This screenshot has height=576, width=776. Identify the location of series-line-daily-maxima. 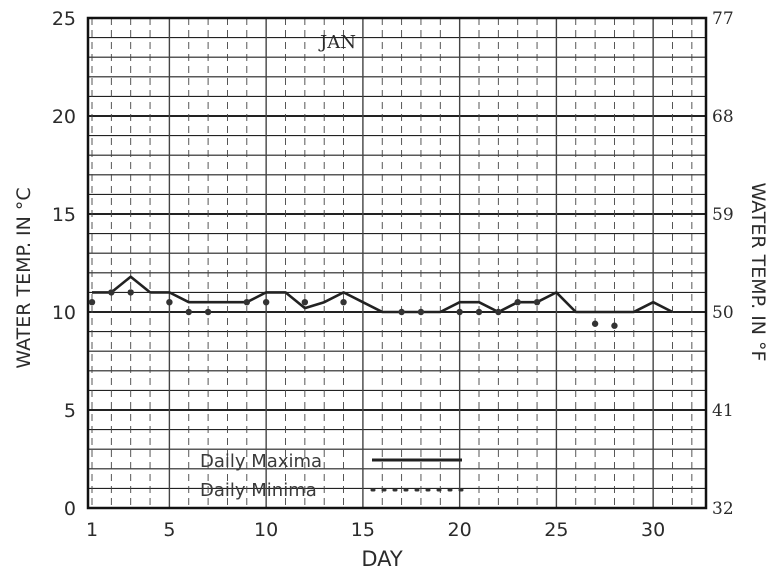
(383, 294).